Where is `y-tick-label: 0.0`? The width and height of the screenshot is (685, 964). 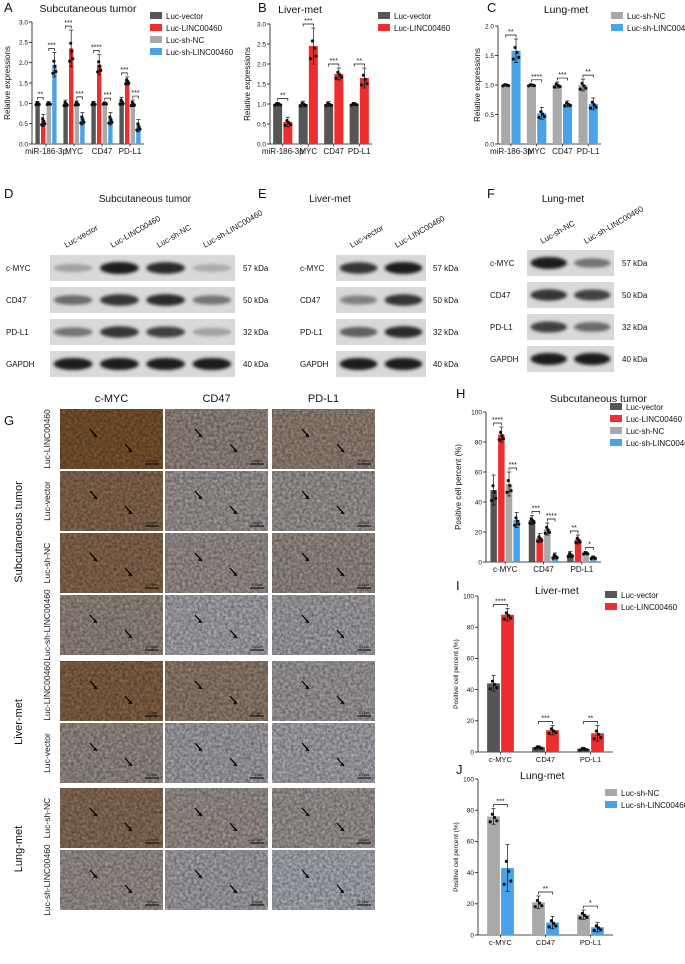 y-tick-label: 0.0 is located at coordinates (261, 144).